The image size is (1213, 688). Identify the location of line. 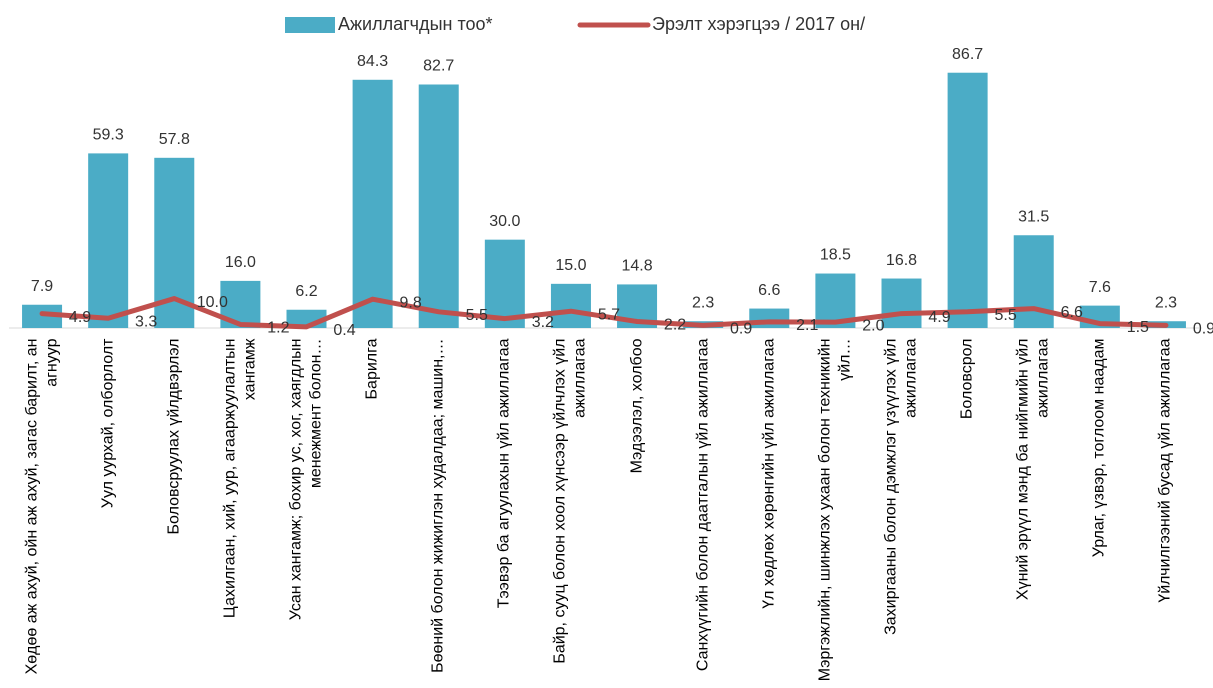
(604, 313).